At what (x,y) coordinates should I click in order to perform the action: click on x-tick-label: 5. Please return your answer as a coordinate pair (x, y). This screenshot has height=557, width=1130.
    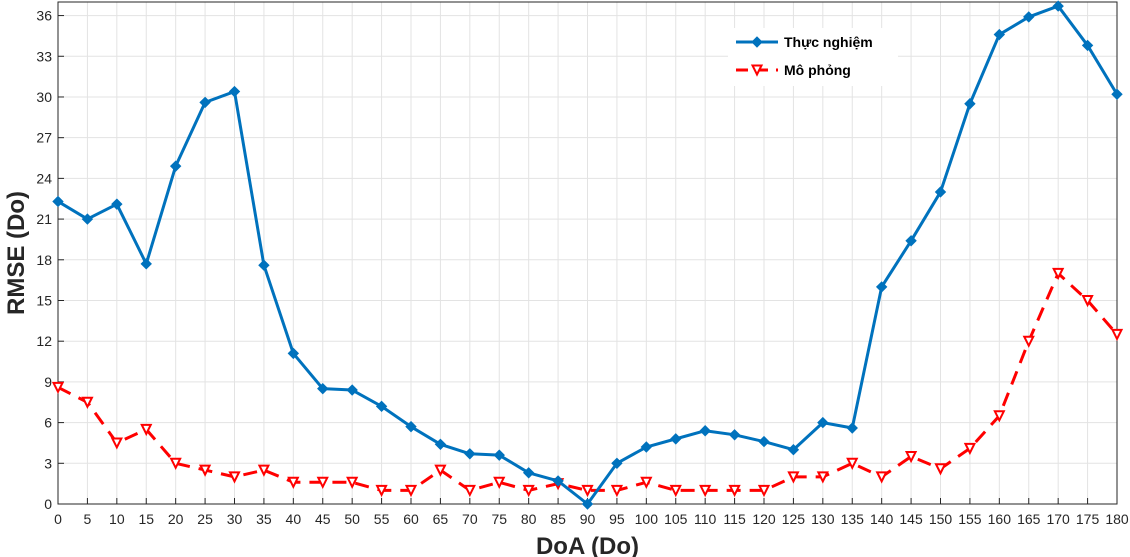
    Looking at the image, I should click on (88, 519).